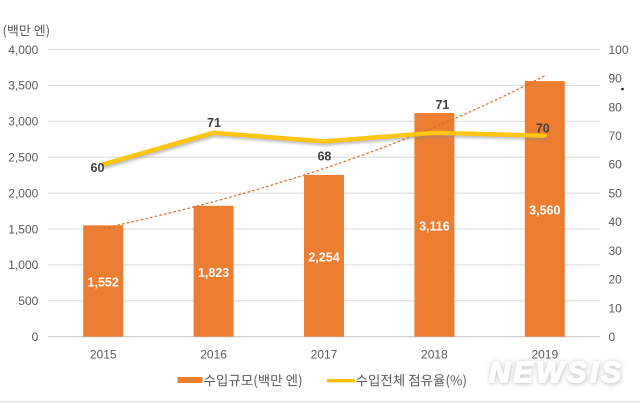 This screenshot has width=640, height=403. I want to click on svg-text: 2017, so click(324, 354).